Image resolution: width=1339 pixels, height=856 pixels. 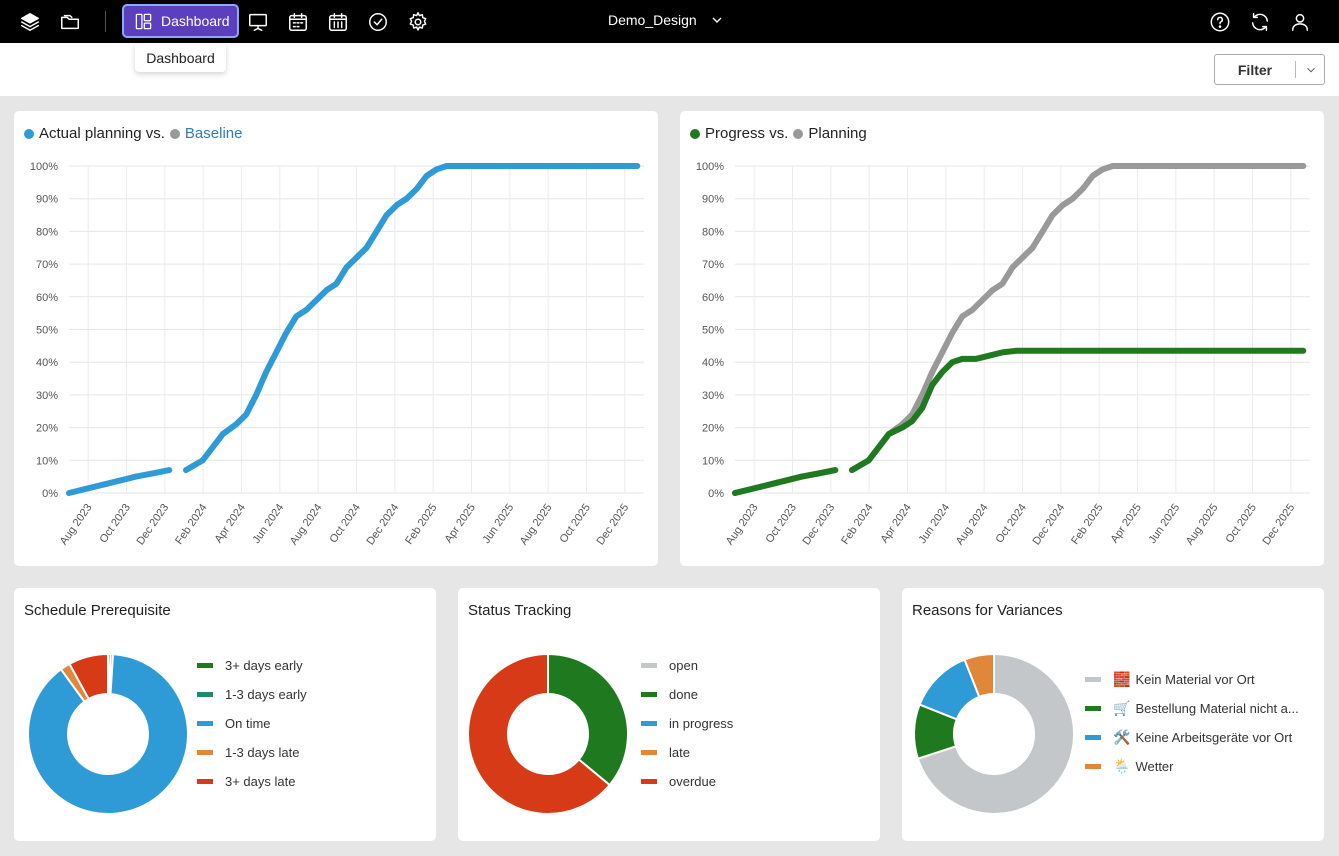 What do you see at coordinates (306, 524) in the screenshot?
I see `x-tick-label: Aug 2024` at bounding box center [306, 524].